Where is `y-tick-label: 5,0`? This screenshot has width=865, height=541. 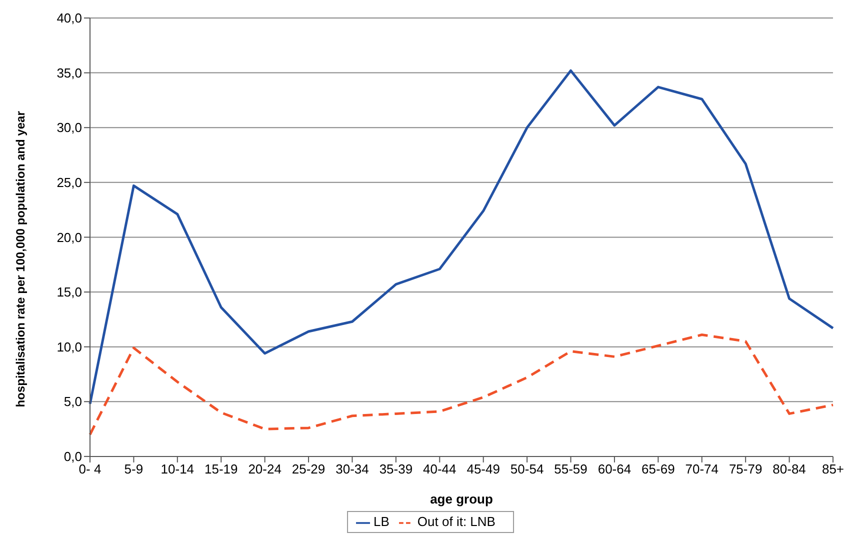 y-tick-label: 5,0 is located at coordinates (73, 402).